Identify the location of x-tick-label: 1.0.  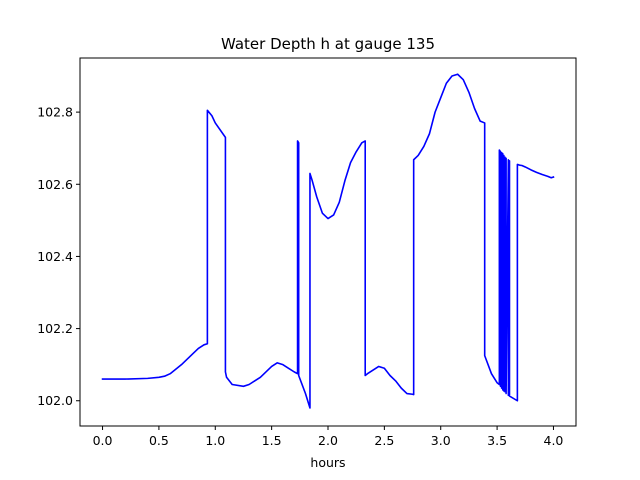
(215, 440).